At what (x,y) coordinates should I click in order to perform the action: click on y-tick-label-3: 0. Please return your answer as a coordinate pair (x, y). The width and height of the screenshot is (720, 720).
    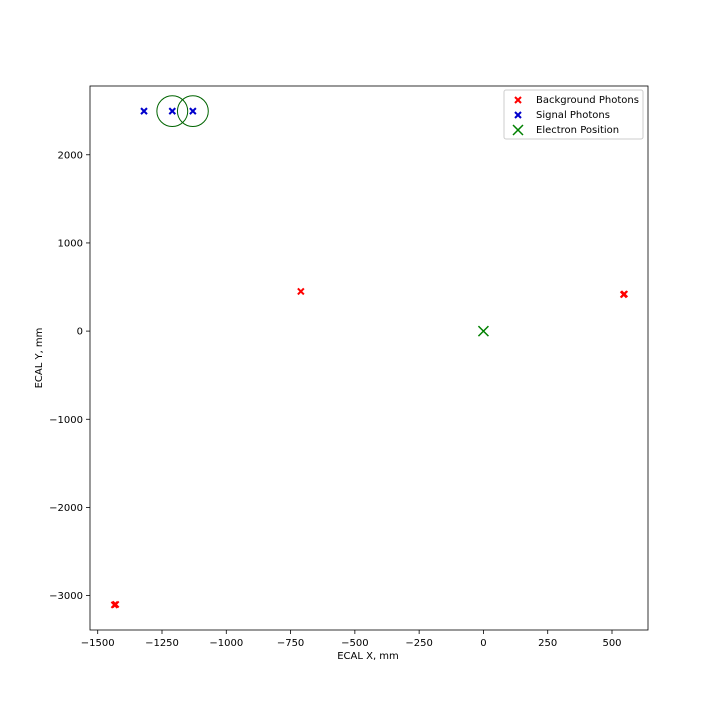
    Looking at the image, I should click on (80, 332).